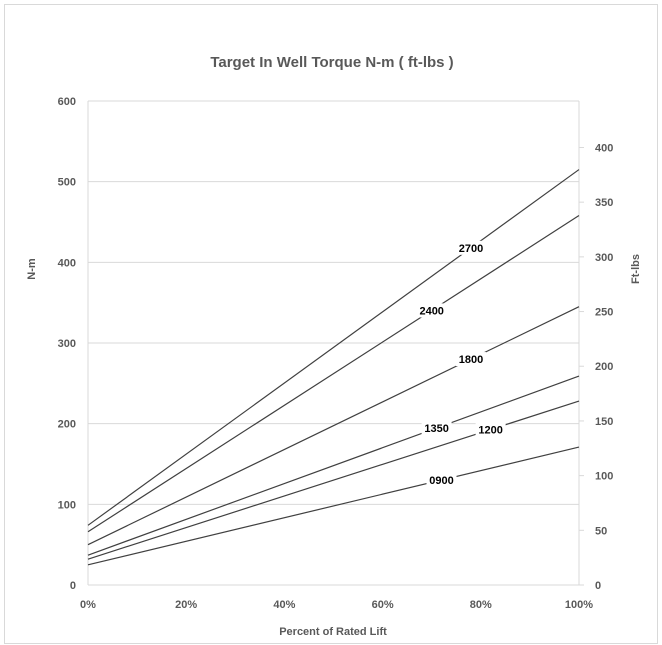 The height and width of the screenshot is (645, 662). I want to click on y2-tick-label: 250, so click(604, 313).